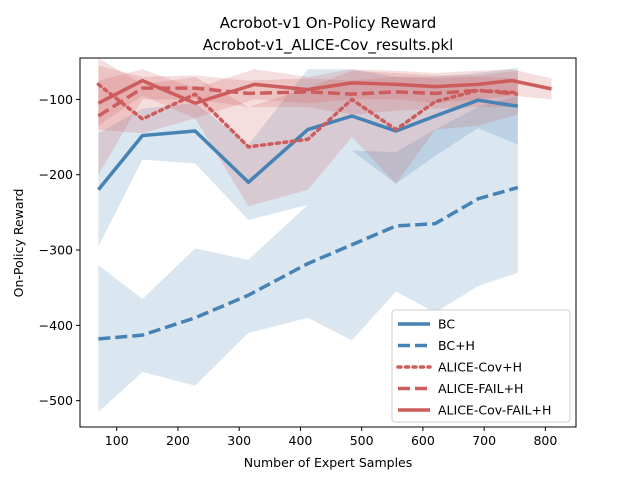 Image resolution: width=640 pixels, height=480 pixels. Describe the element at coordinates (484, 440) in the screenshot. I see `x-tick-label: 700` at that location.